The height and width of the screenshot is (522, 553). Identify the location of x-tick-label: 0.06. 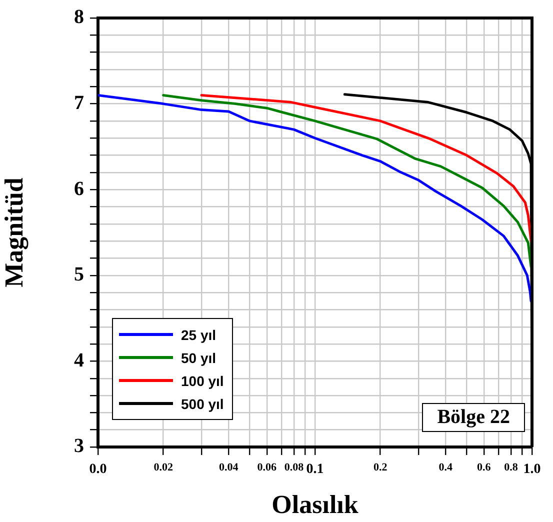
(267, 467).